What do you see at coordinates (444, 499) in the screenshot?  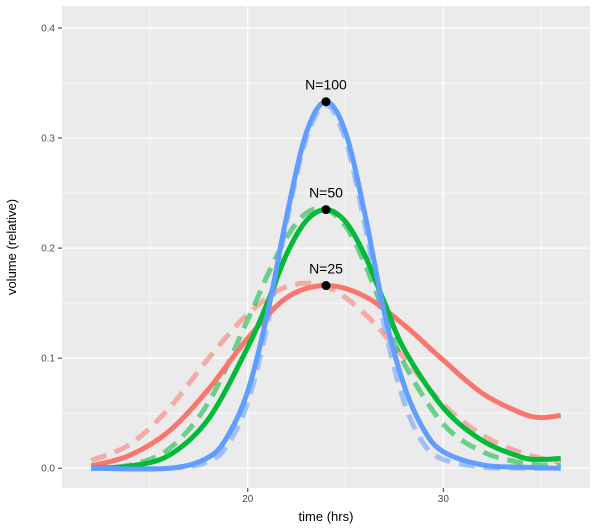 I see `x-tick-label: 30` at bounding box center [444, 499].